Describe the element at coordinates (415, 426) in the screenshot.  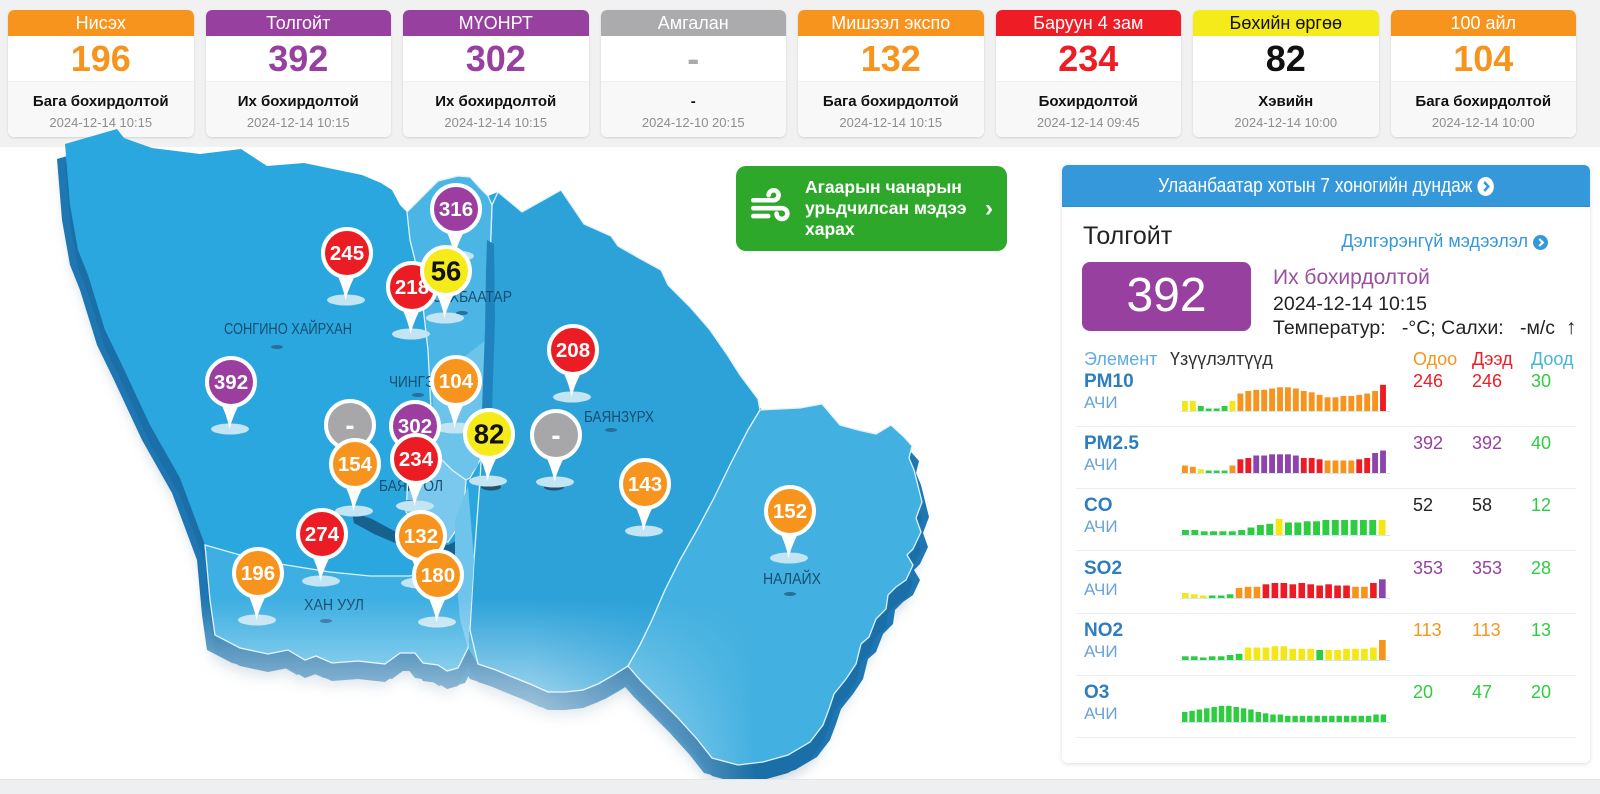
I see `svg-text: 302` at that location.